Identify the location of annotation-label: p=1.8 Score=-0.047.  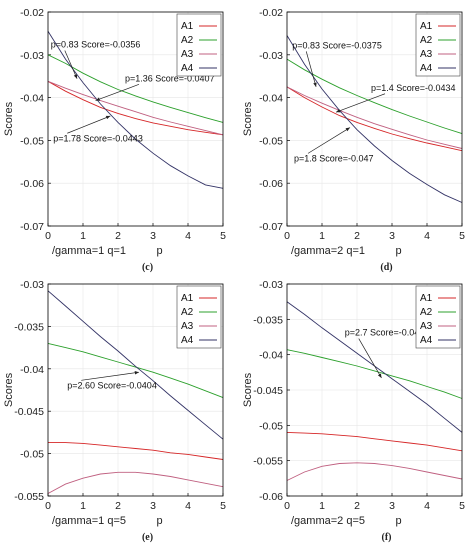
(334, 158).